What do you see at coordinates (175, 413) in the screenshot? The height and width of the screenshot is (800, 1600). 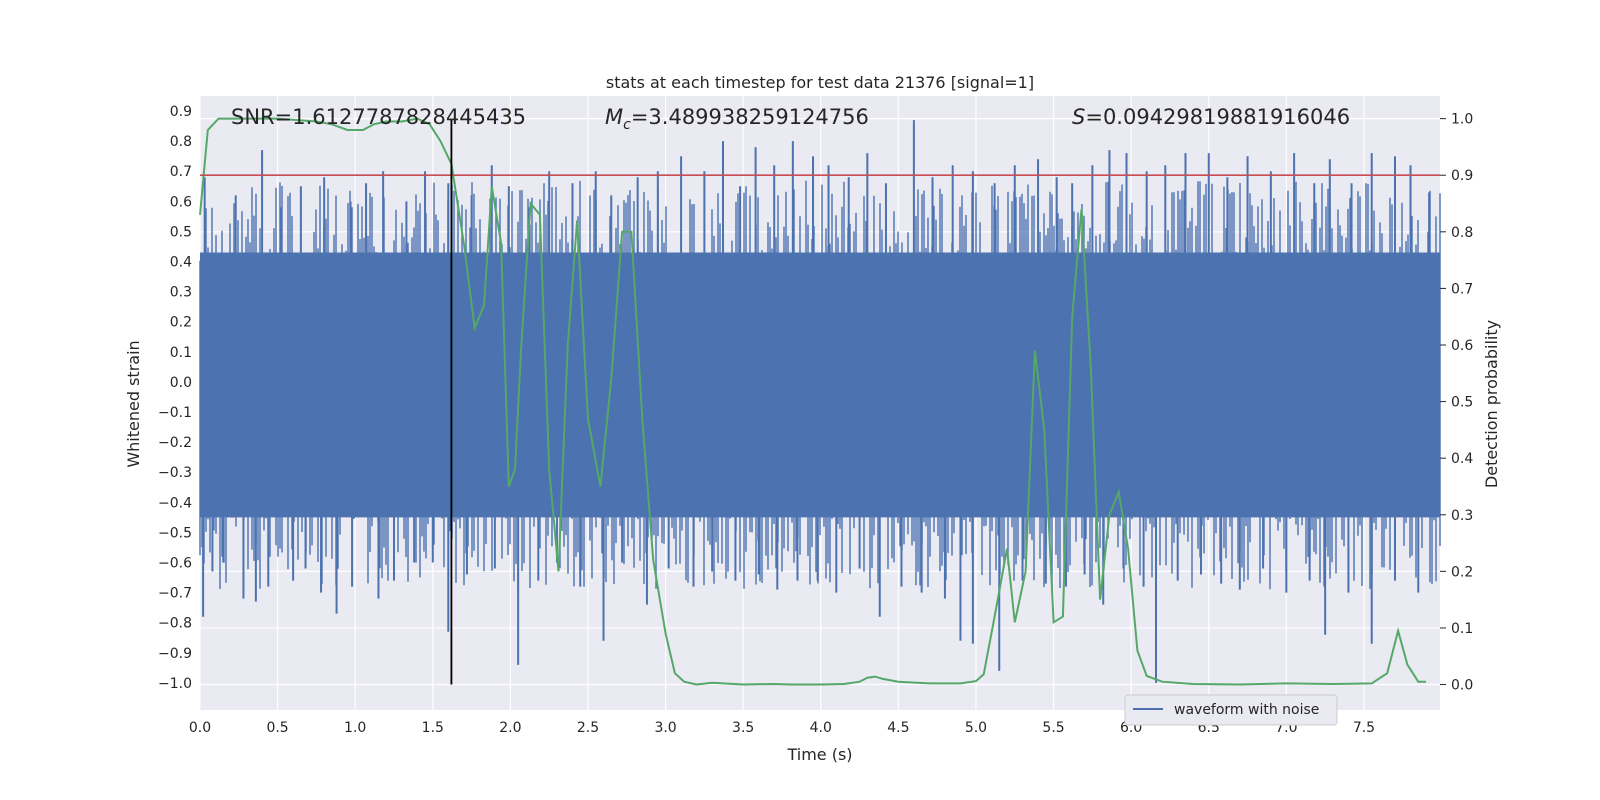 I see `left-y-tick-label: −0.1` at bounding box center [175, 413].